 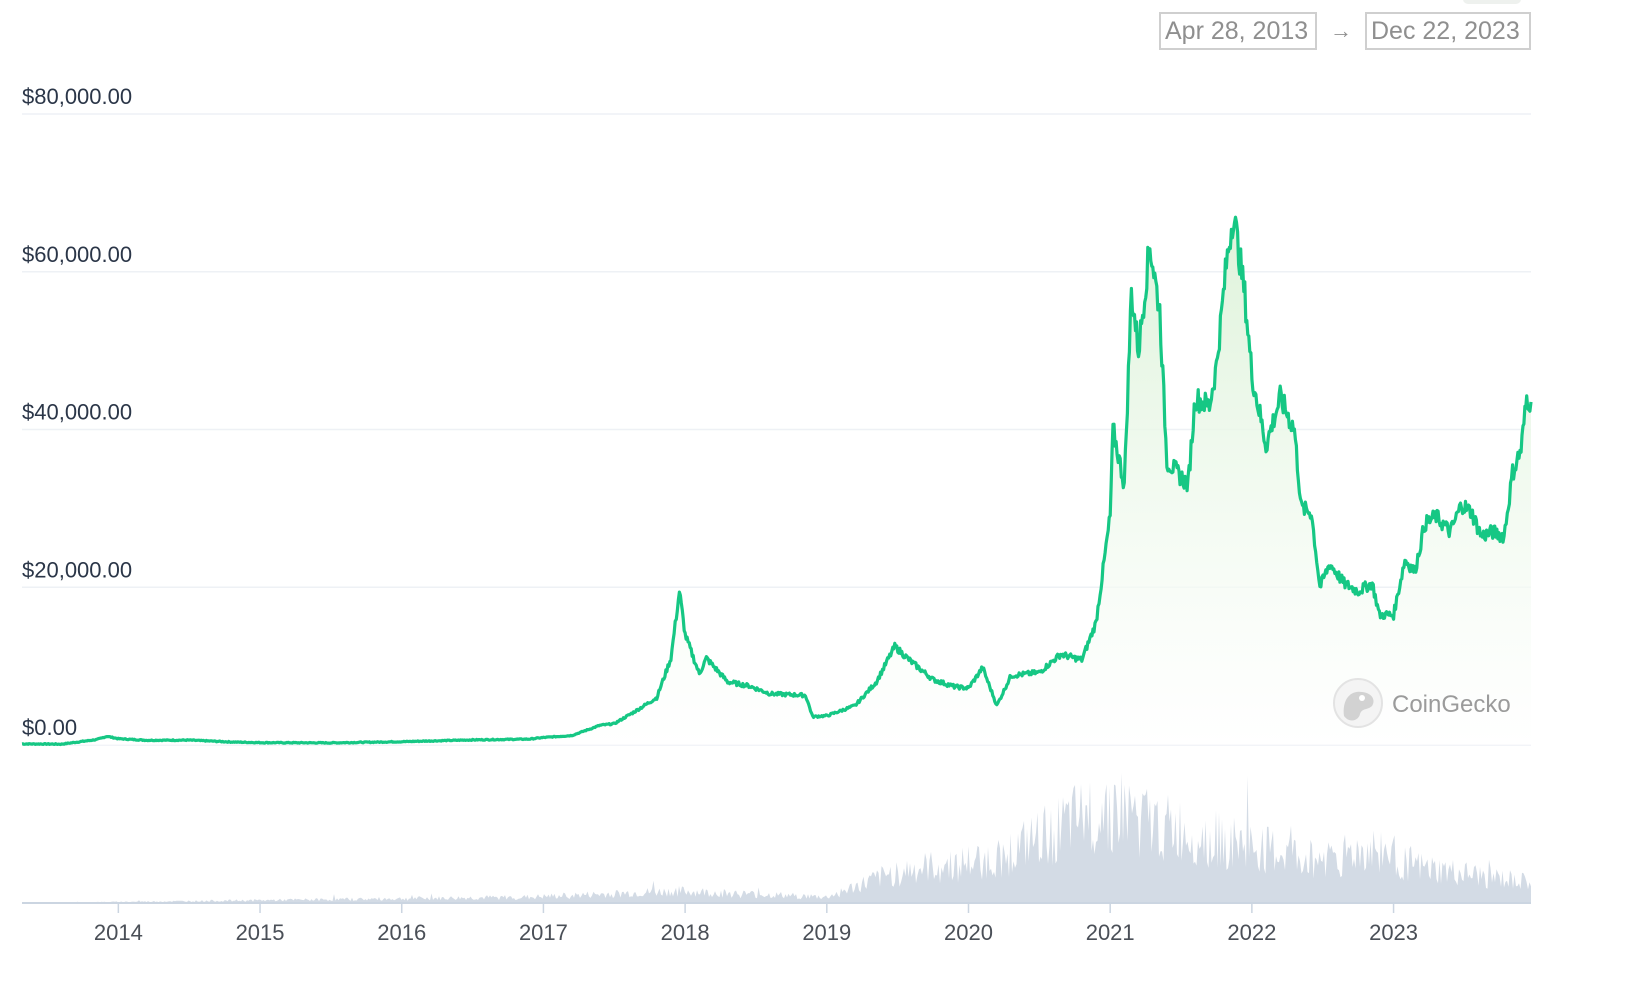 What do you see at coordinates (260, 932) in the screenshot?
I see `x-tick-label: 2015` at bounding box center [260, 932].